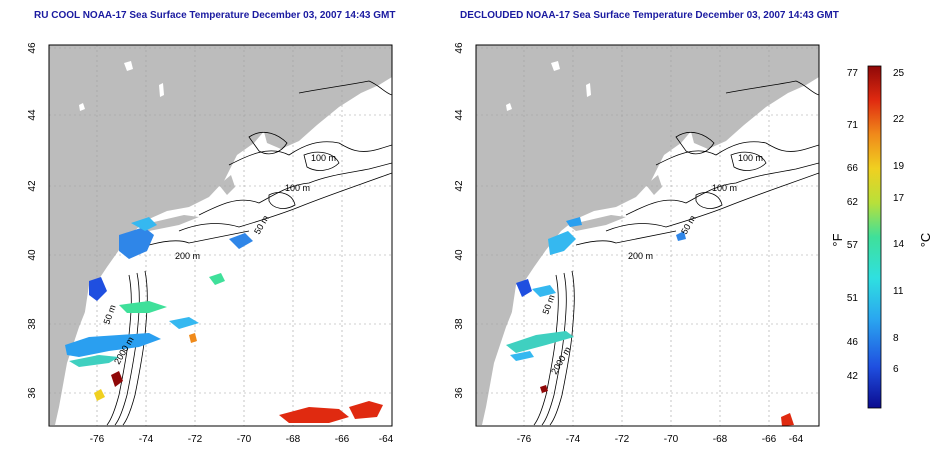 Image resolution: width=950 pixels, height=475 pixels. What do you see at coordinates (898, 291) in the screenshot?
I see `c-tick: 11` at bounding box center [898, 291].